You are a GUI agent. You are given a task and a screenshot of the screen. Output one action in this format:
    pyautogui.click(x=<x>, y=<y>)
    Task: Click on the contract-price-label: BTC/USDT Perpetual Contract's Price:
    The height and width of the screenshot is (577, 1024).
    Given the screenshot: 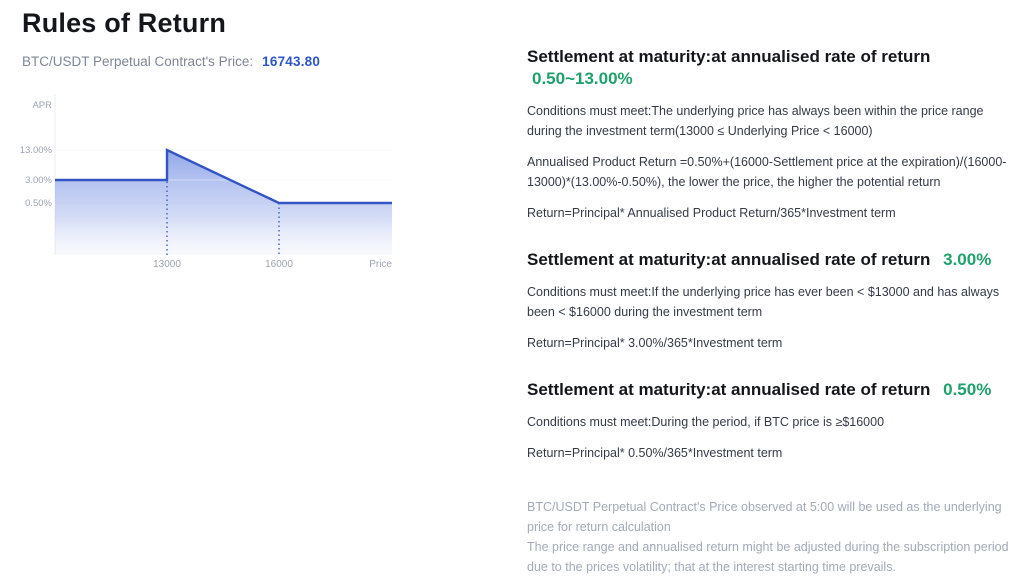 What is the action you would take?
    pyautogui.click(x=138, y=61)
    